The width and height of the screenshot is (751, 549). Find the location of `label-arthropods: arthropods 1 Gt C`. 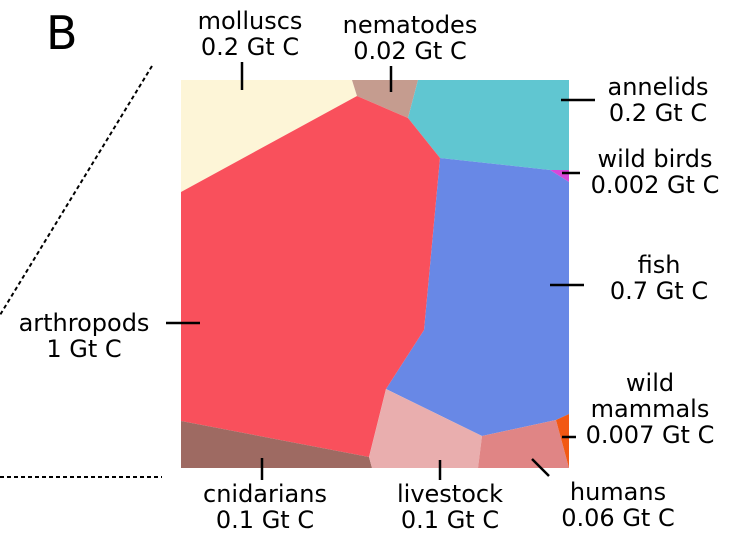

label-arthropods: arthropods 1 Gt C is located at coordinates (84, 336).